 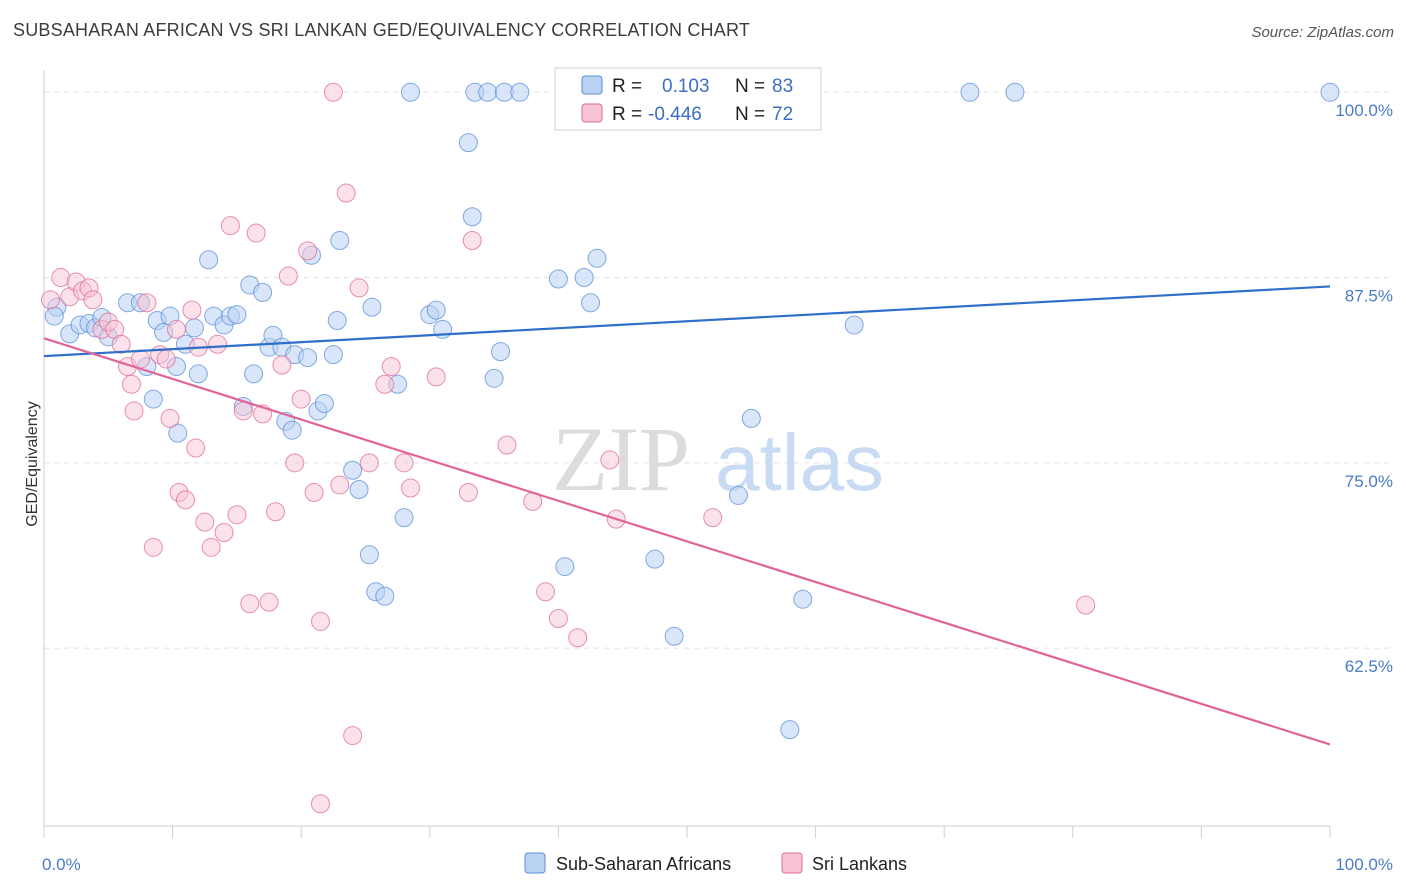 What do you see at coordinates (1369, 296) in the screenshot?
I see `y-tick-label-2: 87.5%` at bounding box center [1369, 296].